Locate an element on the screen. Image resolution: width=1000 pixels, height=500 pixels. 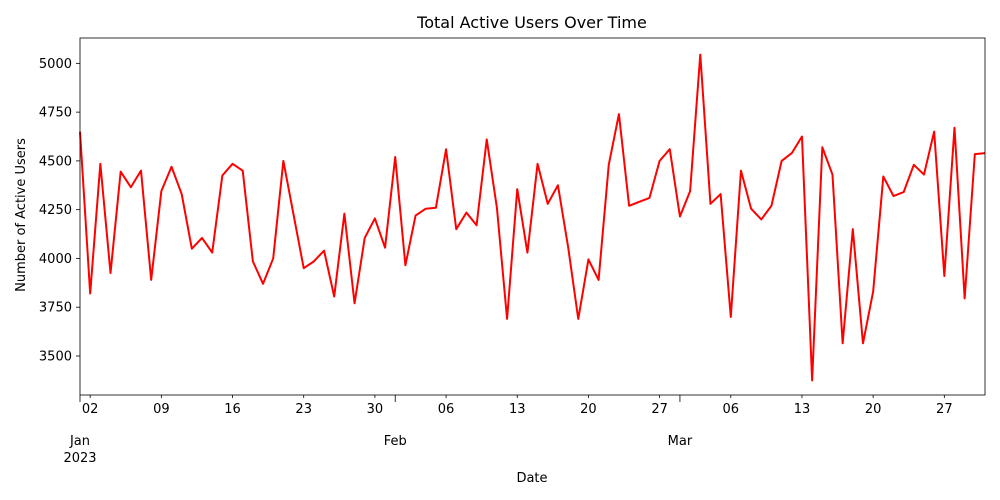
x-minor-tick-label: 16 is located at coordinates (232, 409).